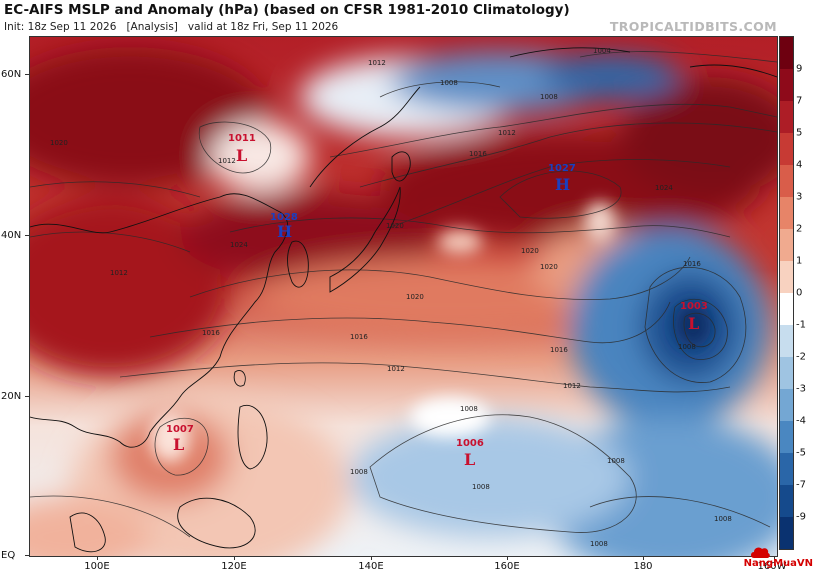 The height and width of the screenshot is (573, 819). Describe the element at coordinates (643, 566) in the screenshot. I see `lon-label-180: 180` at that location.